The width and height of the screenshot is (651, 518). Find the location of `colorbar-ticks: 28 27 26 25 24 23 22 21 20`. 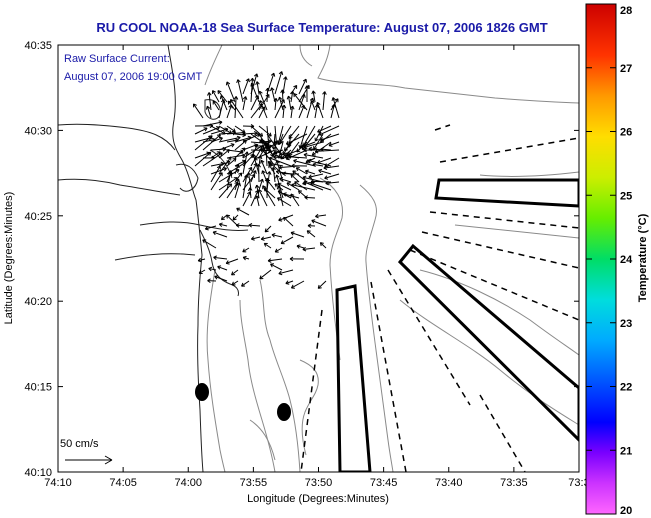

colorbar-ticks: 28 27 26 25 24 23 22 21 20 is located at coordinates (609, 260).